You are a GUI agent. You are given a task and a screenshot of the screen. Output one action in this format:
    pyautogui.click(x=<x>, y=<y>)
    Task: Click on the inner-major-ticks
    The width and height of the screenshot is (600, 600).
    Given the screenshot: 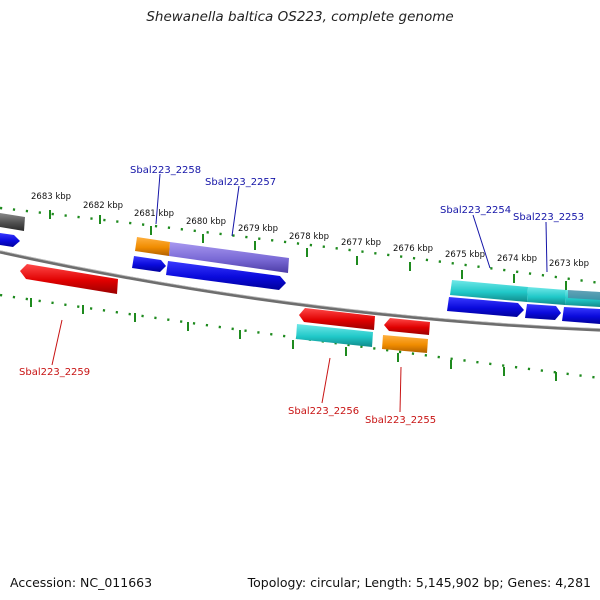 What is the action you would take?
    pyautogui.click(x=293, y=339)
    